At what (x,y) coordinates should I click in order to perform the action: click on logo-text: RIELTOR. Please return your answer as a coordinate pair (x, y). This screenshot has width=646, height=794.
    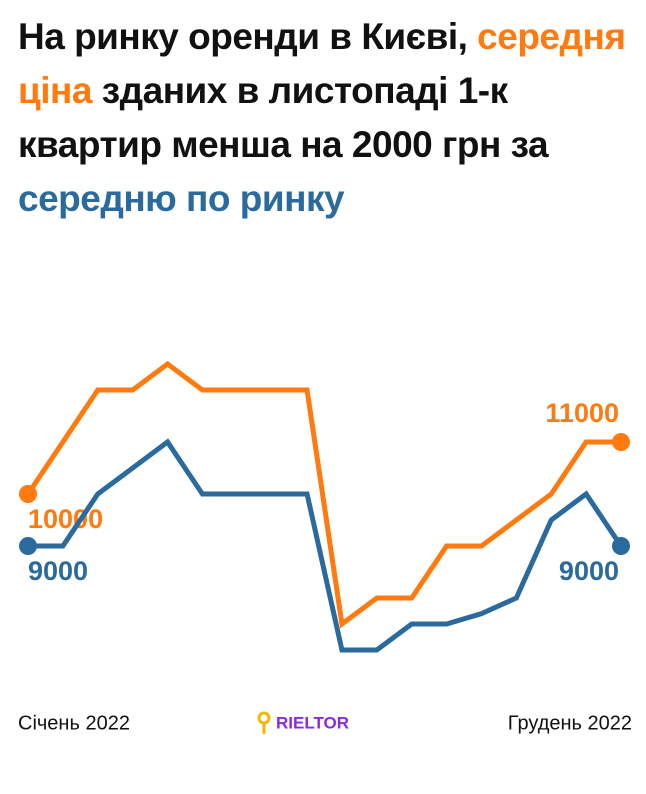
    Looking at the image, I should click on (312, 722).